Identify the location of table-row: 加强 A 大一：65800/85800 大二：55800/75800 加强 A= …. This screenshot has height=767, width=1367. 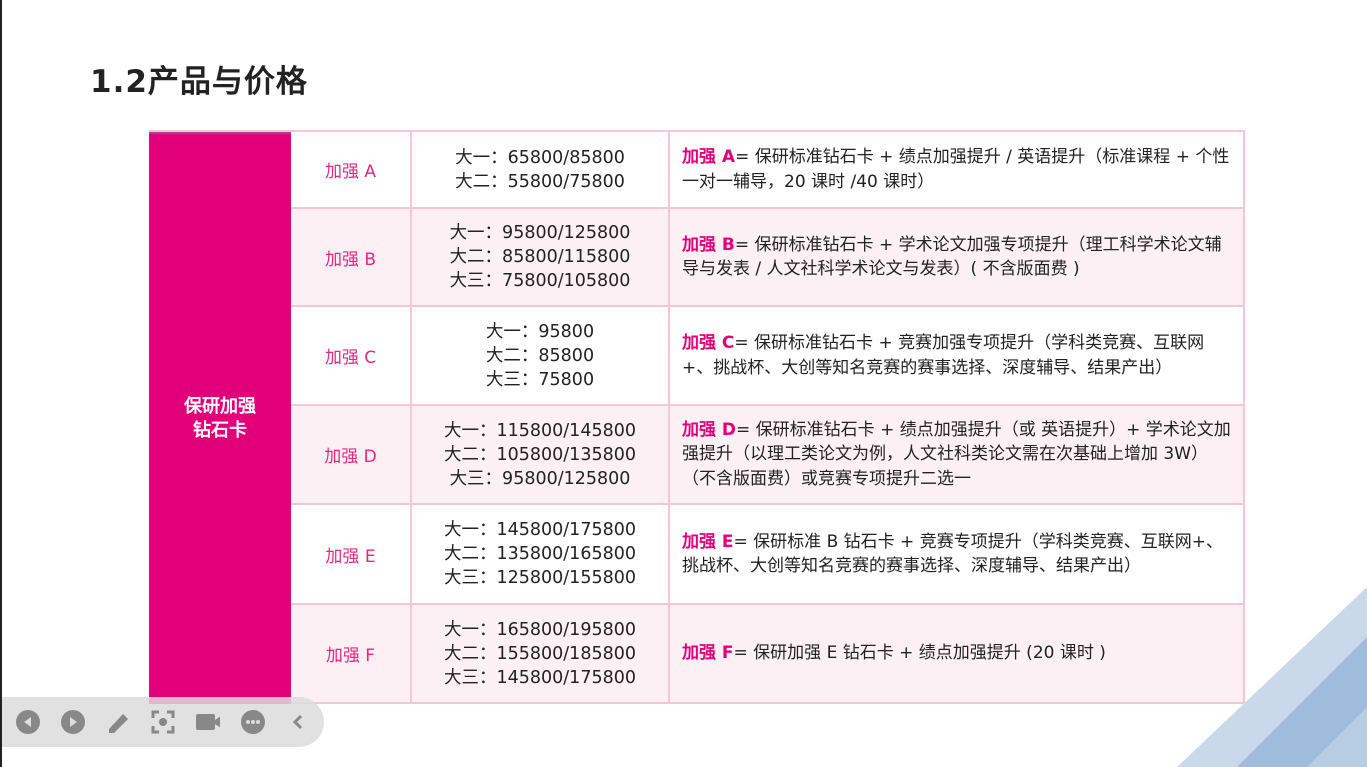
(768, 170).